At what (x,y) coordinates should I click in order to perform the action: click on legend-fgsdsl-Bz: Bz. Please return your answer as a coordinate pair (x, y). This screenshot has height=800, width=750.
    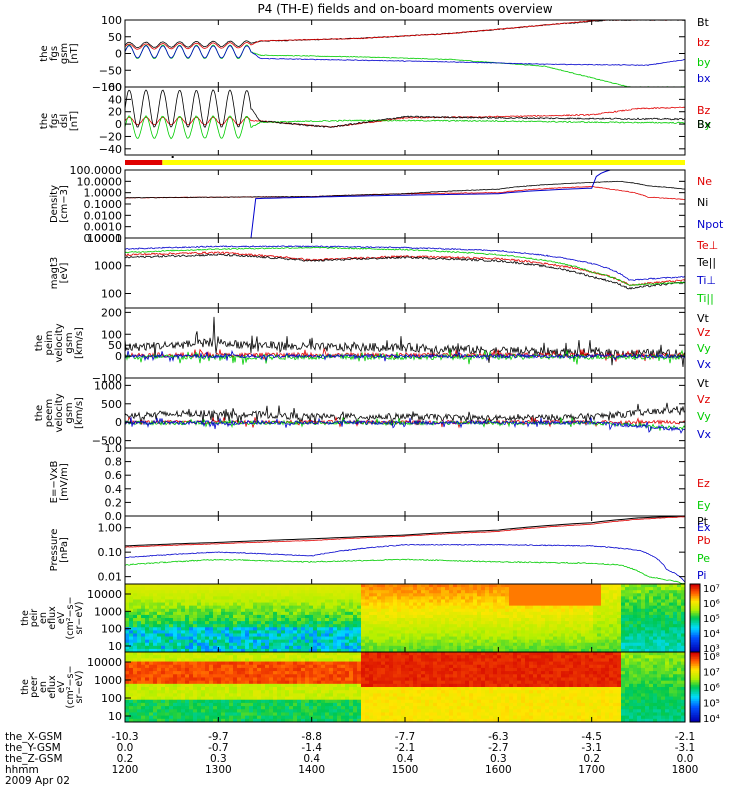
    Looking at the image, I should click on (704, 110).